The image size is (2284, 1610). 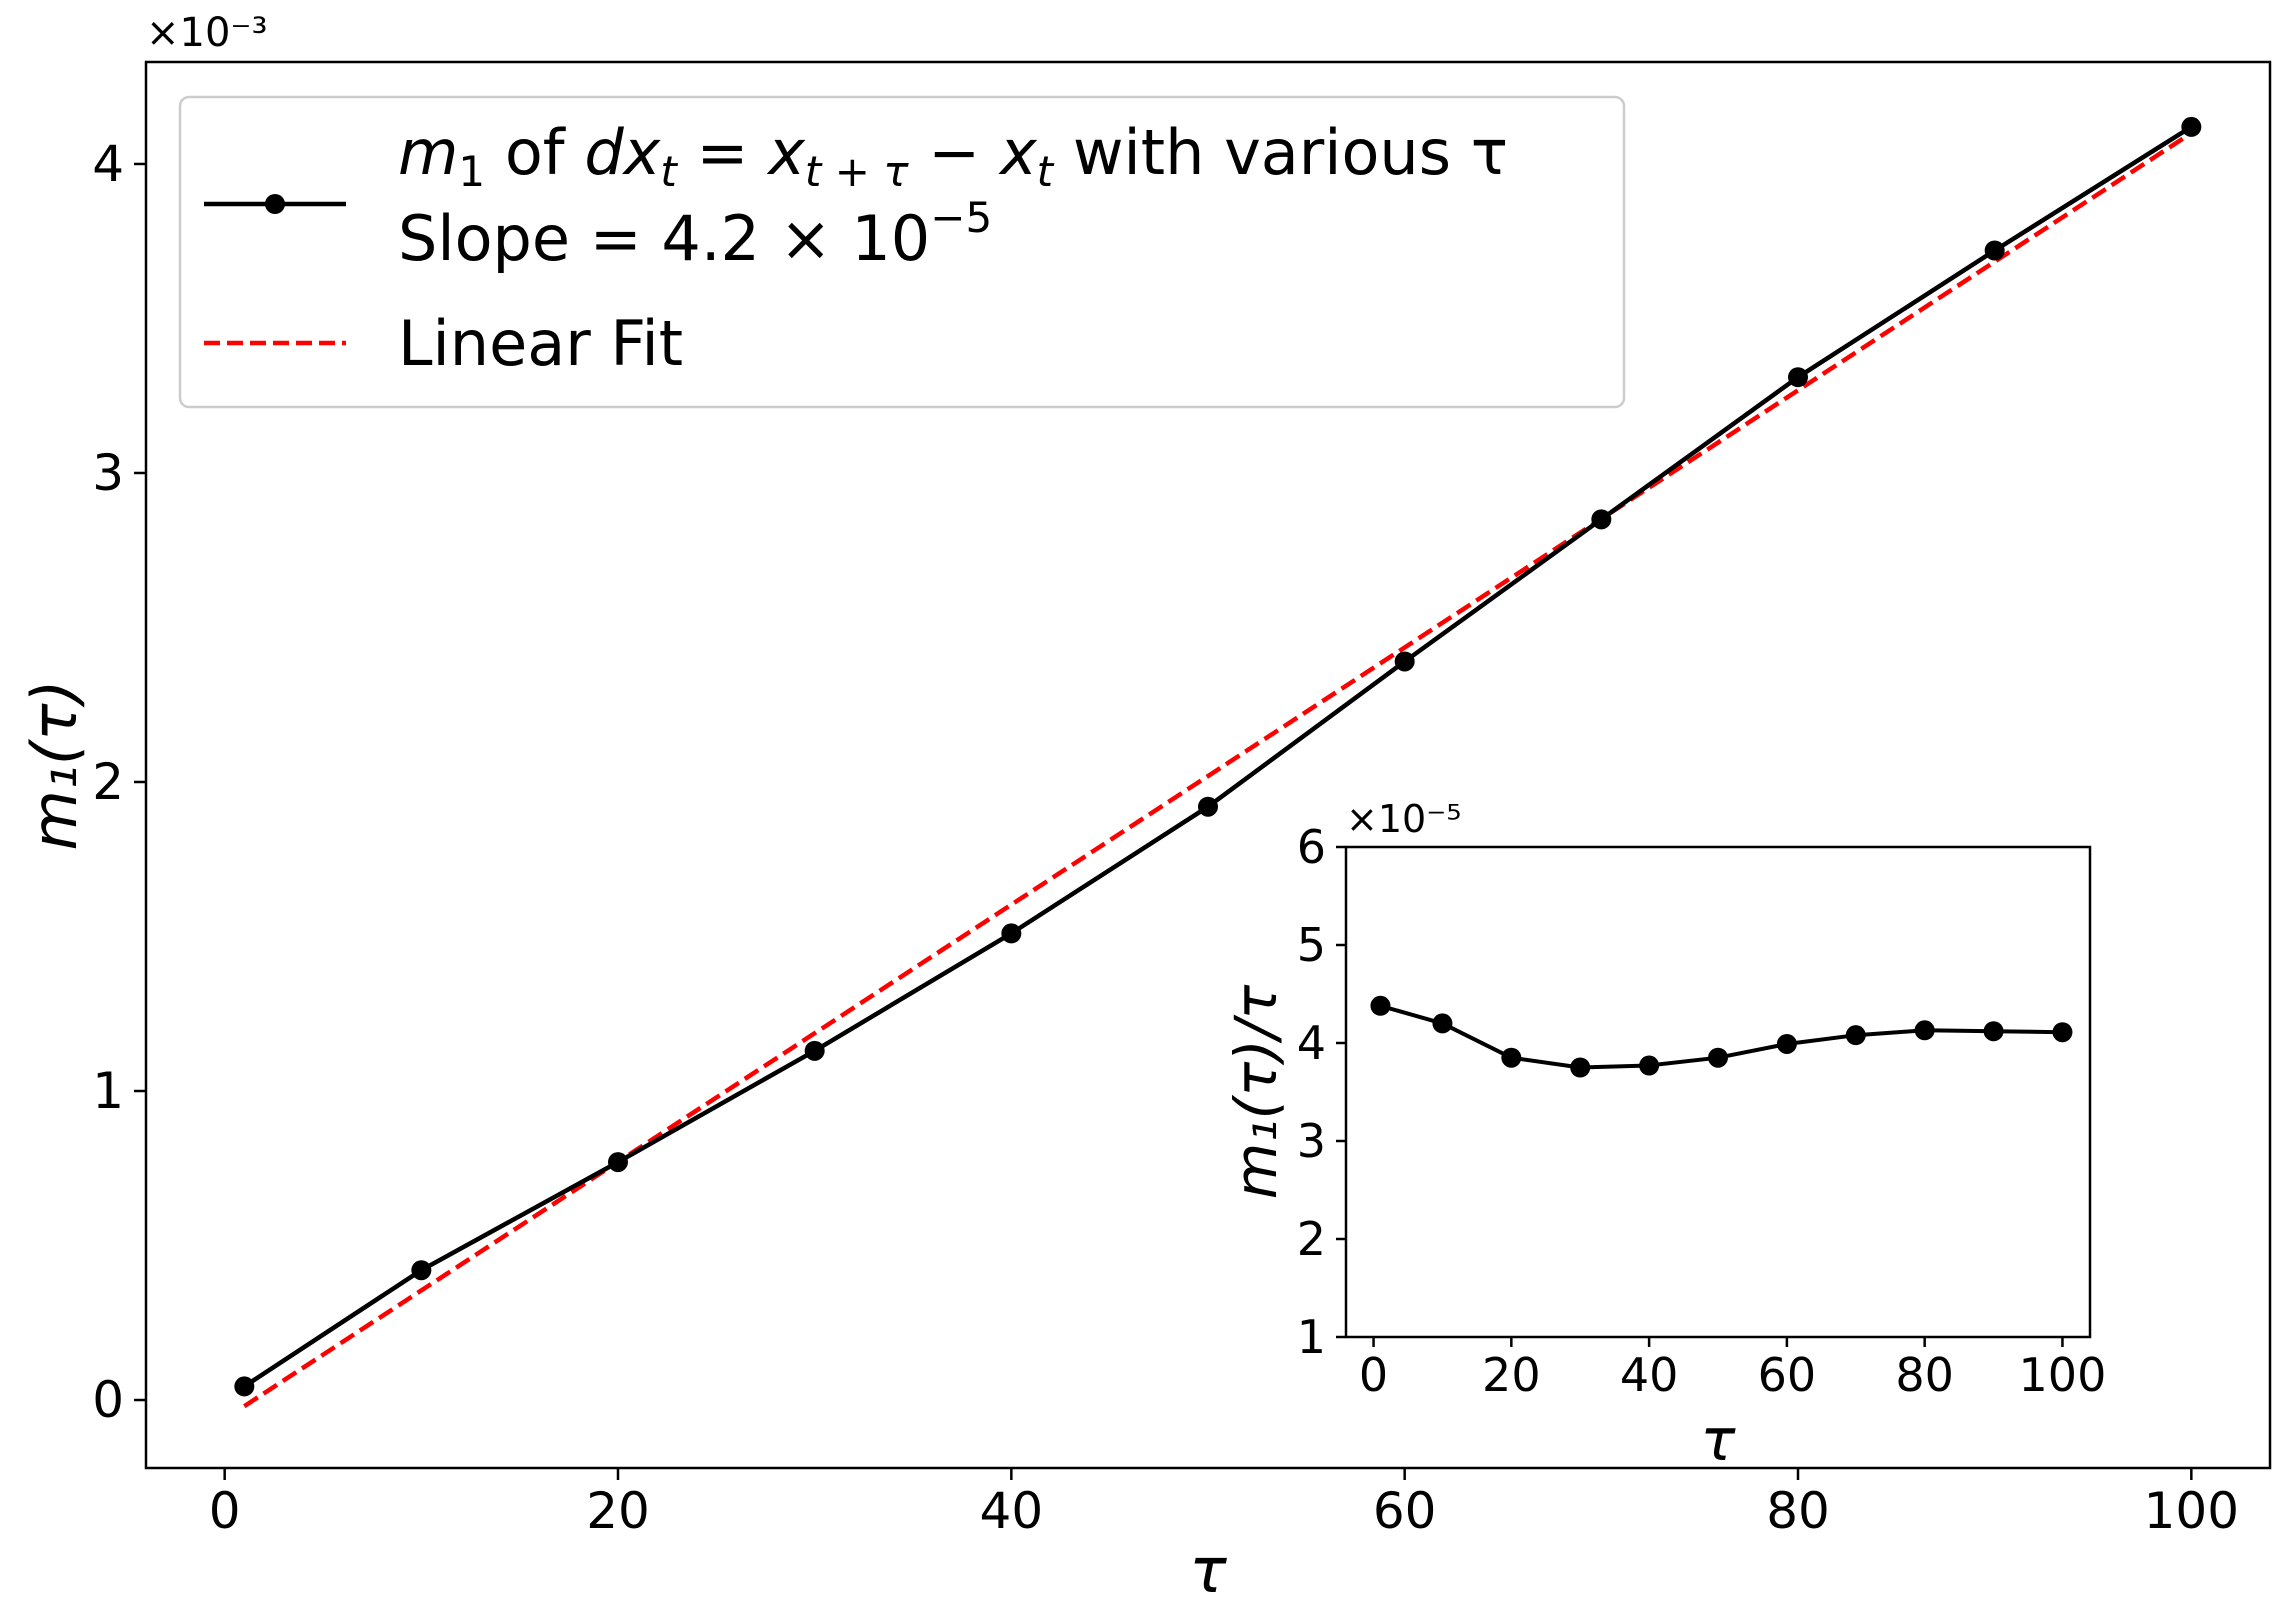 What do you see at coordinates (1721, 1036) in the screenshot?
I see `inset-data-series` at bounding box center [1721, 1036].